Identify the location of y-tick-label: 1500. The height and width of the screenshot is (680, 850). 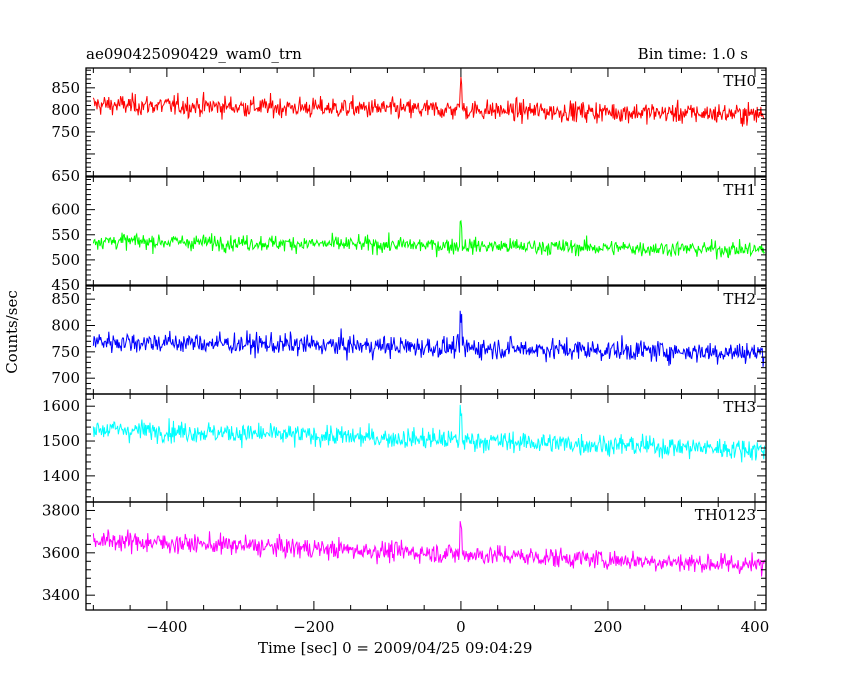
(61, 441).